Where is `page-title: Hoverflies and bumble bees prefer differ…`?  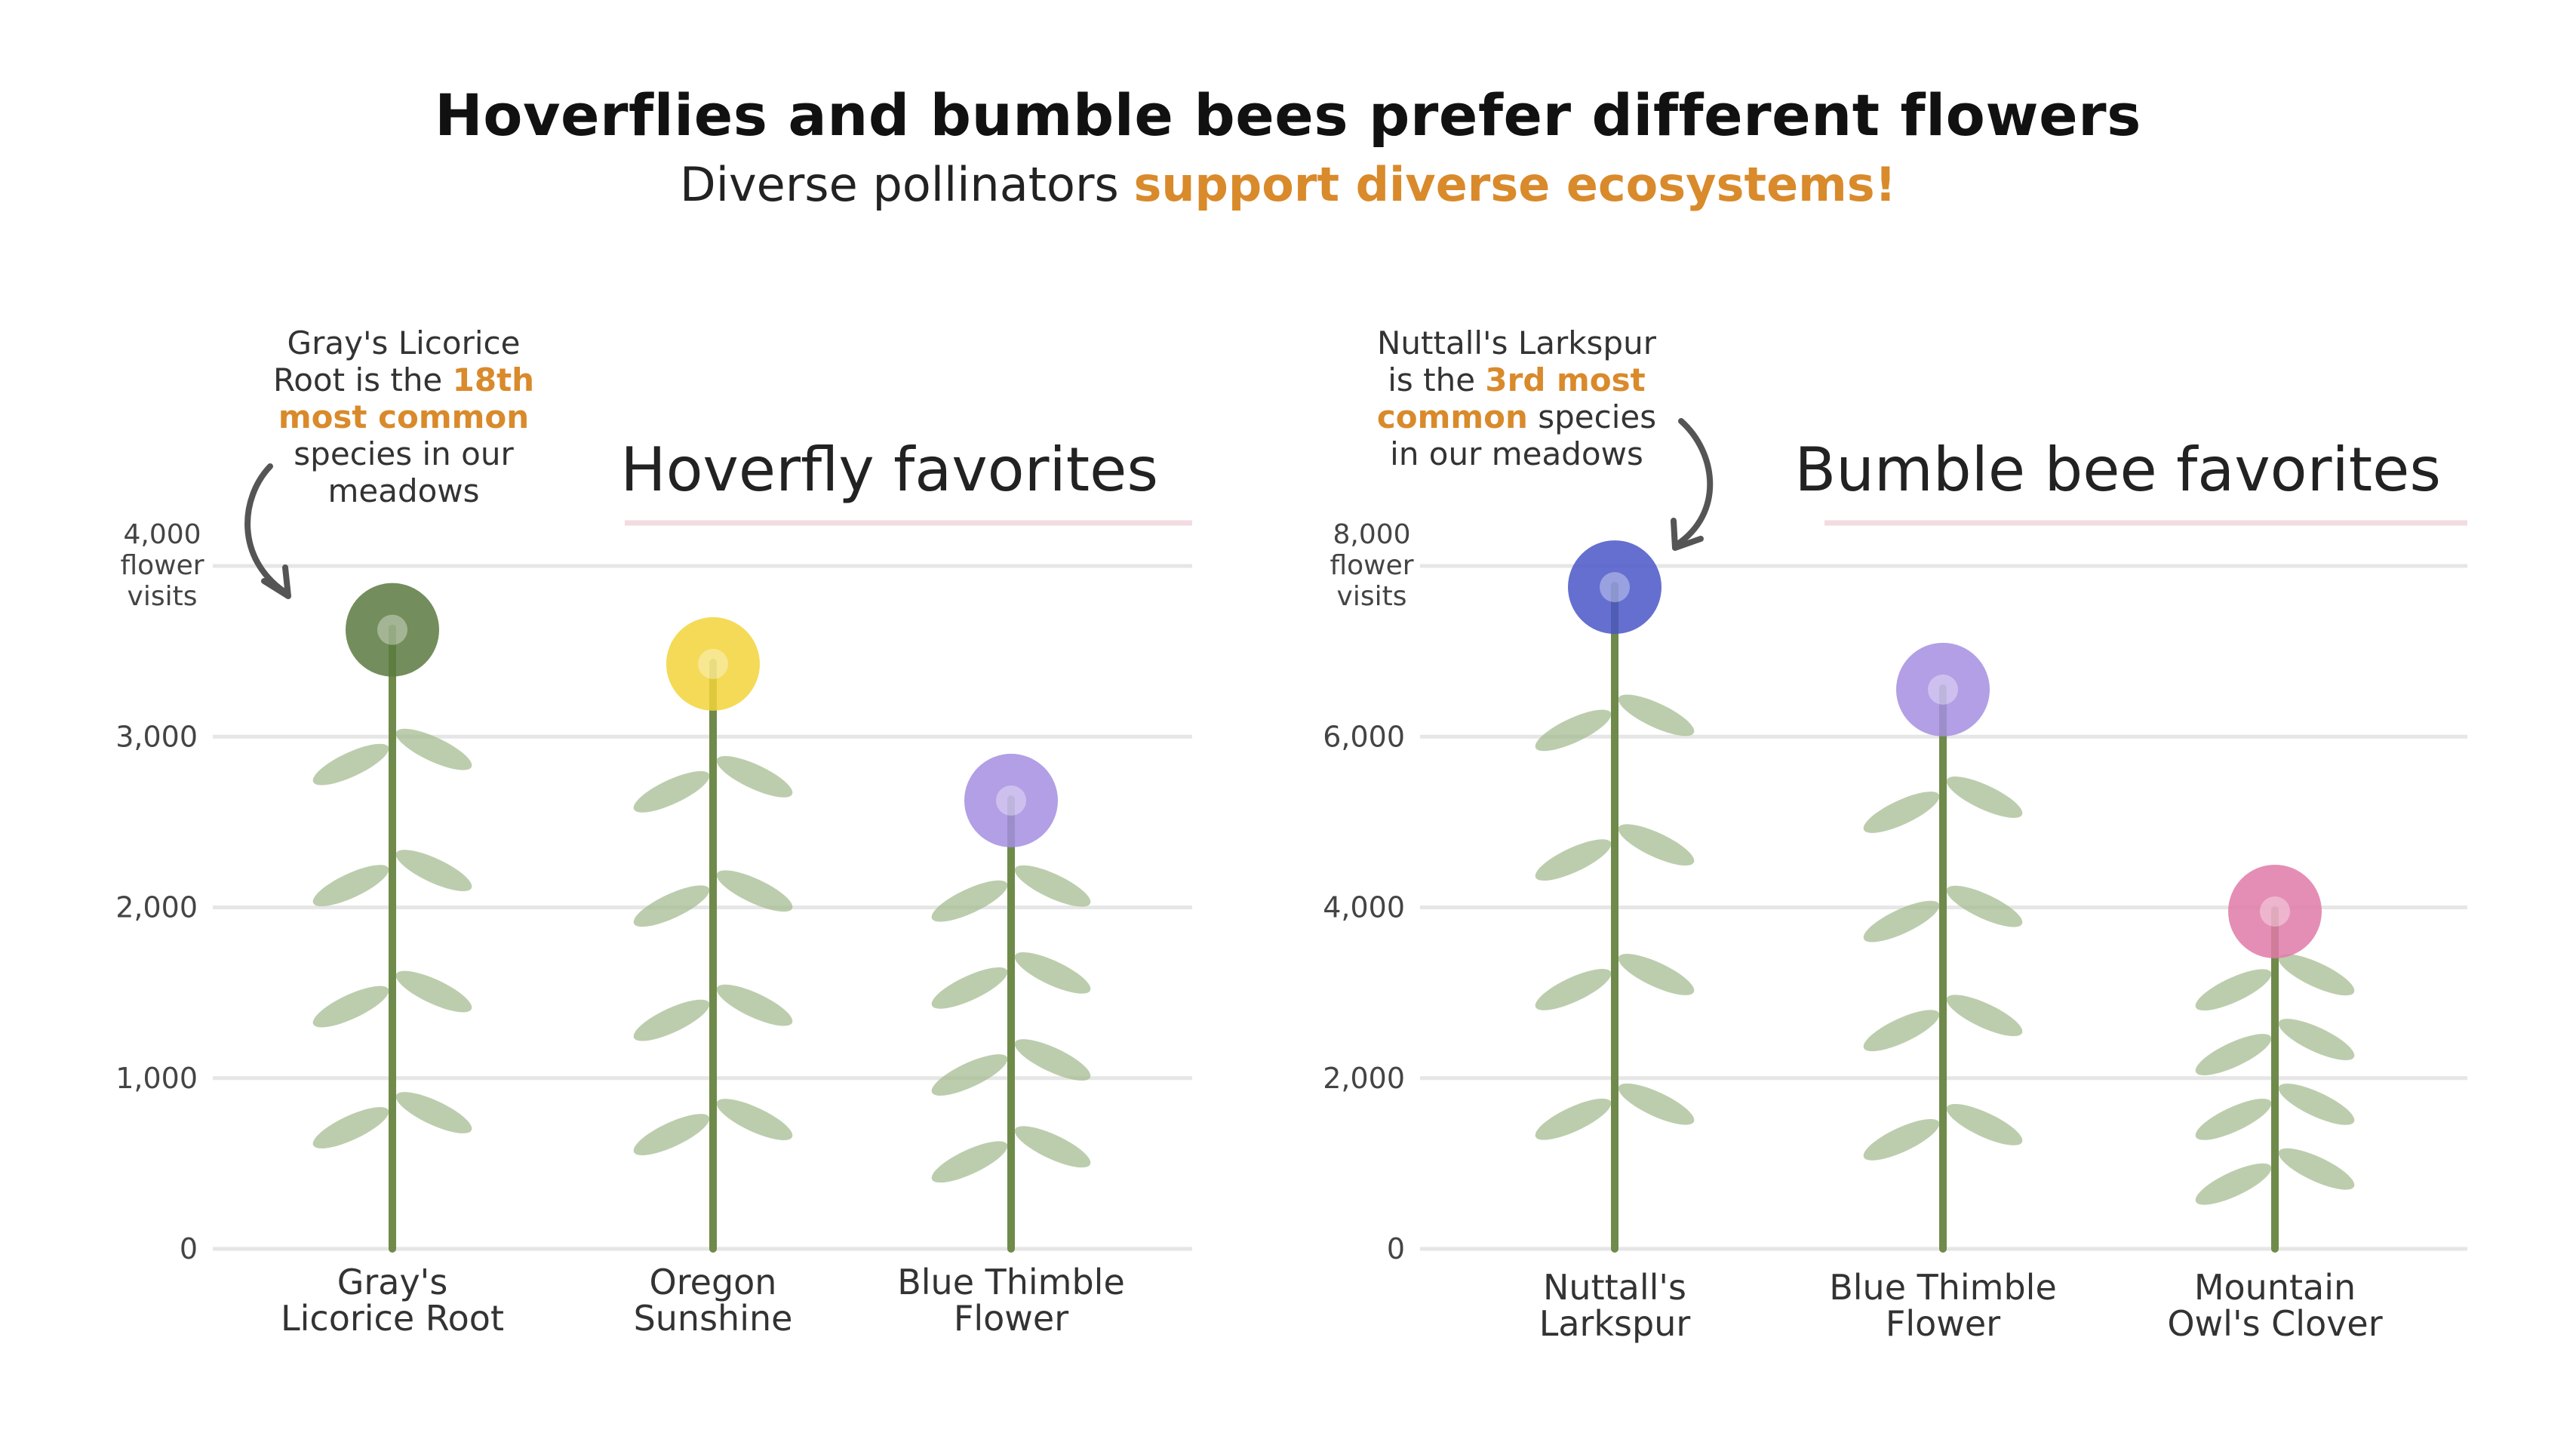
page-title: Hoverflies and bumble bees prefer differ… is located at coordinates (1288, 115).